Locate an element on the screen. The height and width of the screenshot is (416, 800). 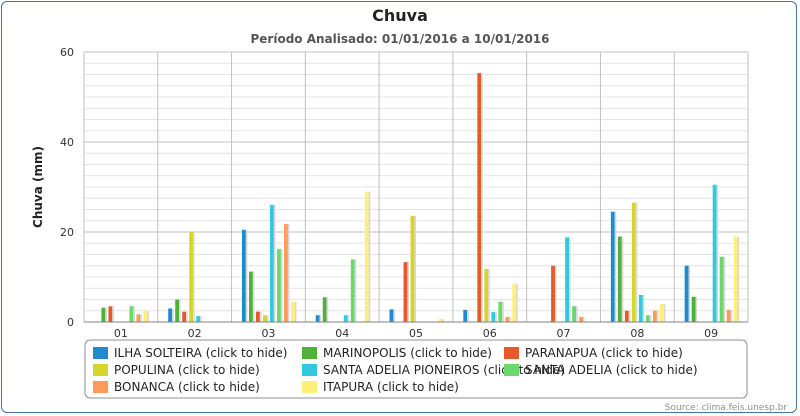
legend-label: MARINOPOLIS (click to hide) is located at coordinates (407, 353).